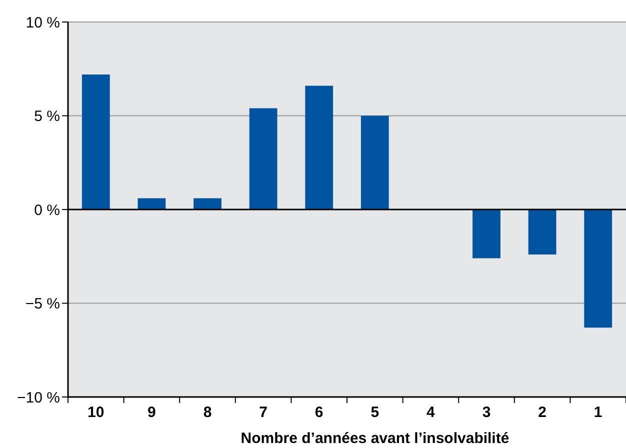  I want to click on y-tick-label: 0 %, so click(47, 210).